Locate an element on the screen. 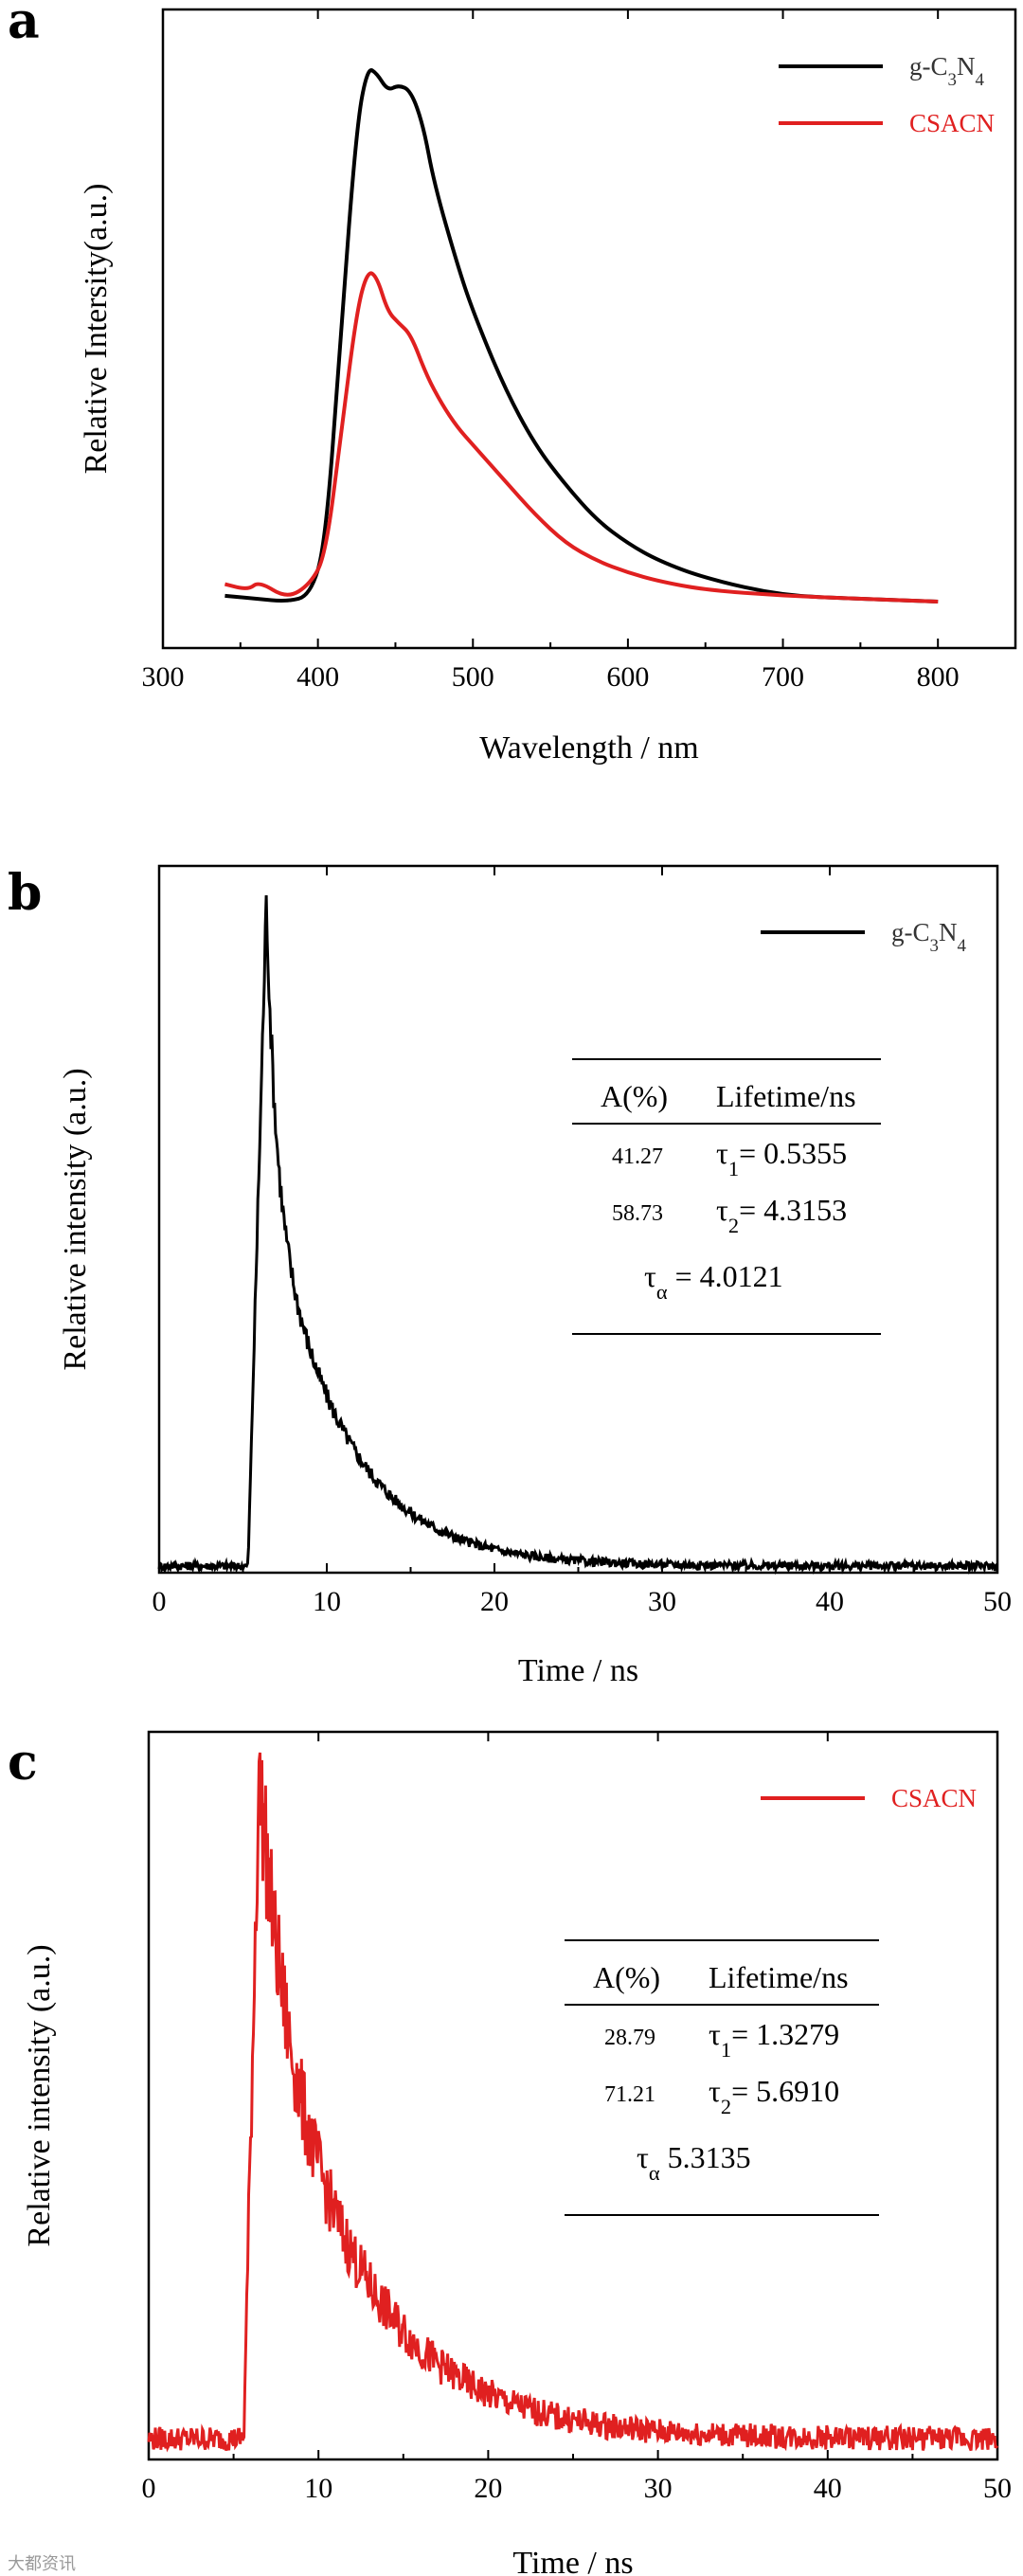  table-cell-a: 71.21 is located at coordinates (629, 2094).